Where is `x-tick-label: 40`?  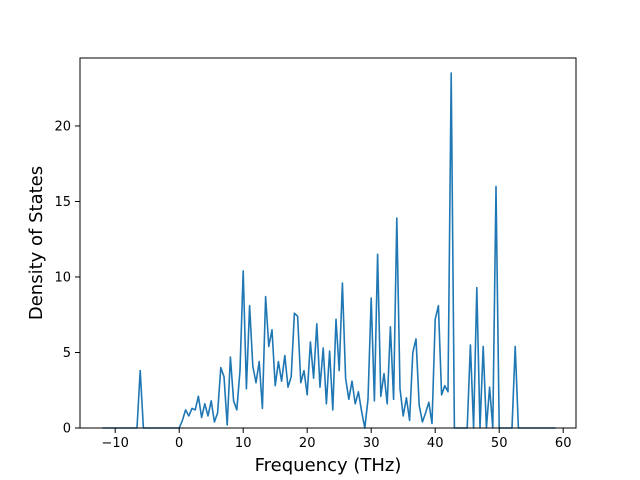 x-tick-label: 40 is located at coordinates (435, 443).